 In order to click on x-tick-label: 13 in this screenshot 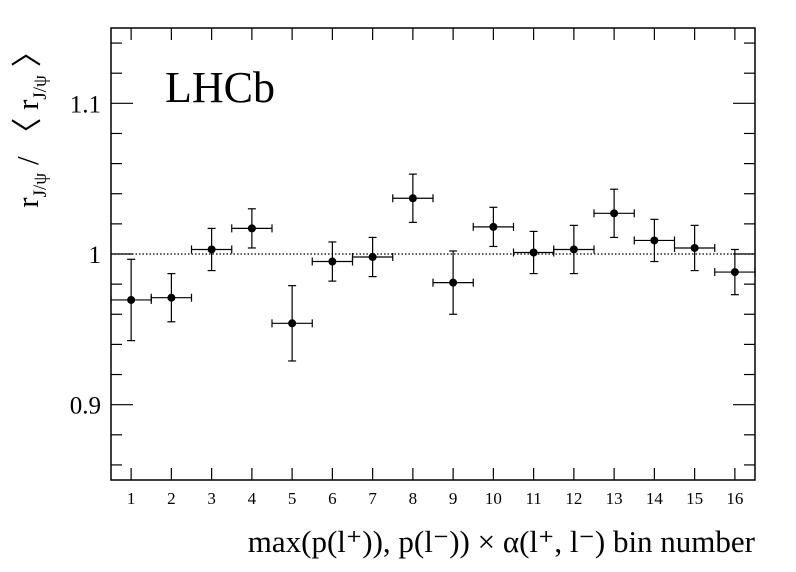, I will do `click(614, 498)`.